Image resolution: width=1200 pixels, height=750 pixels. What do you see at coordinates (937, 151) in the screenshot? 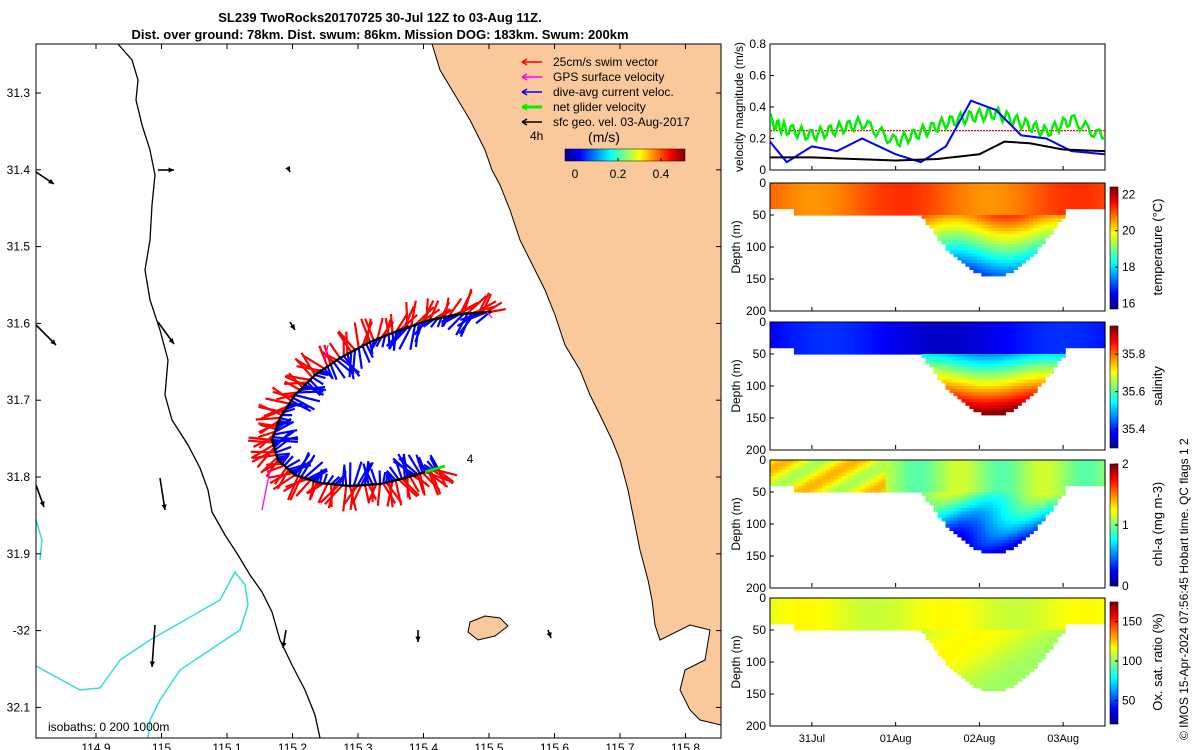
I see `velocity-series-line` at bounding box center [937, 151].